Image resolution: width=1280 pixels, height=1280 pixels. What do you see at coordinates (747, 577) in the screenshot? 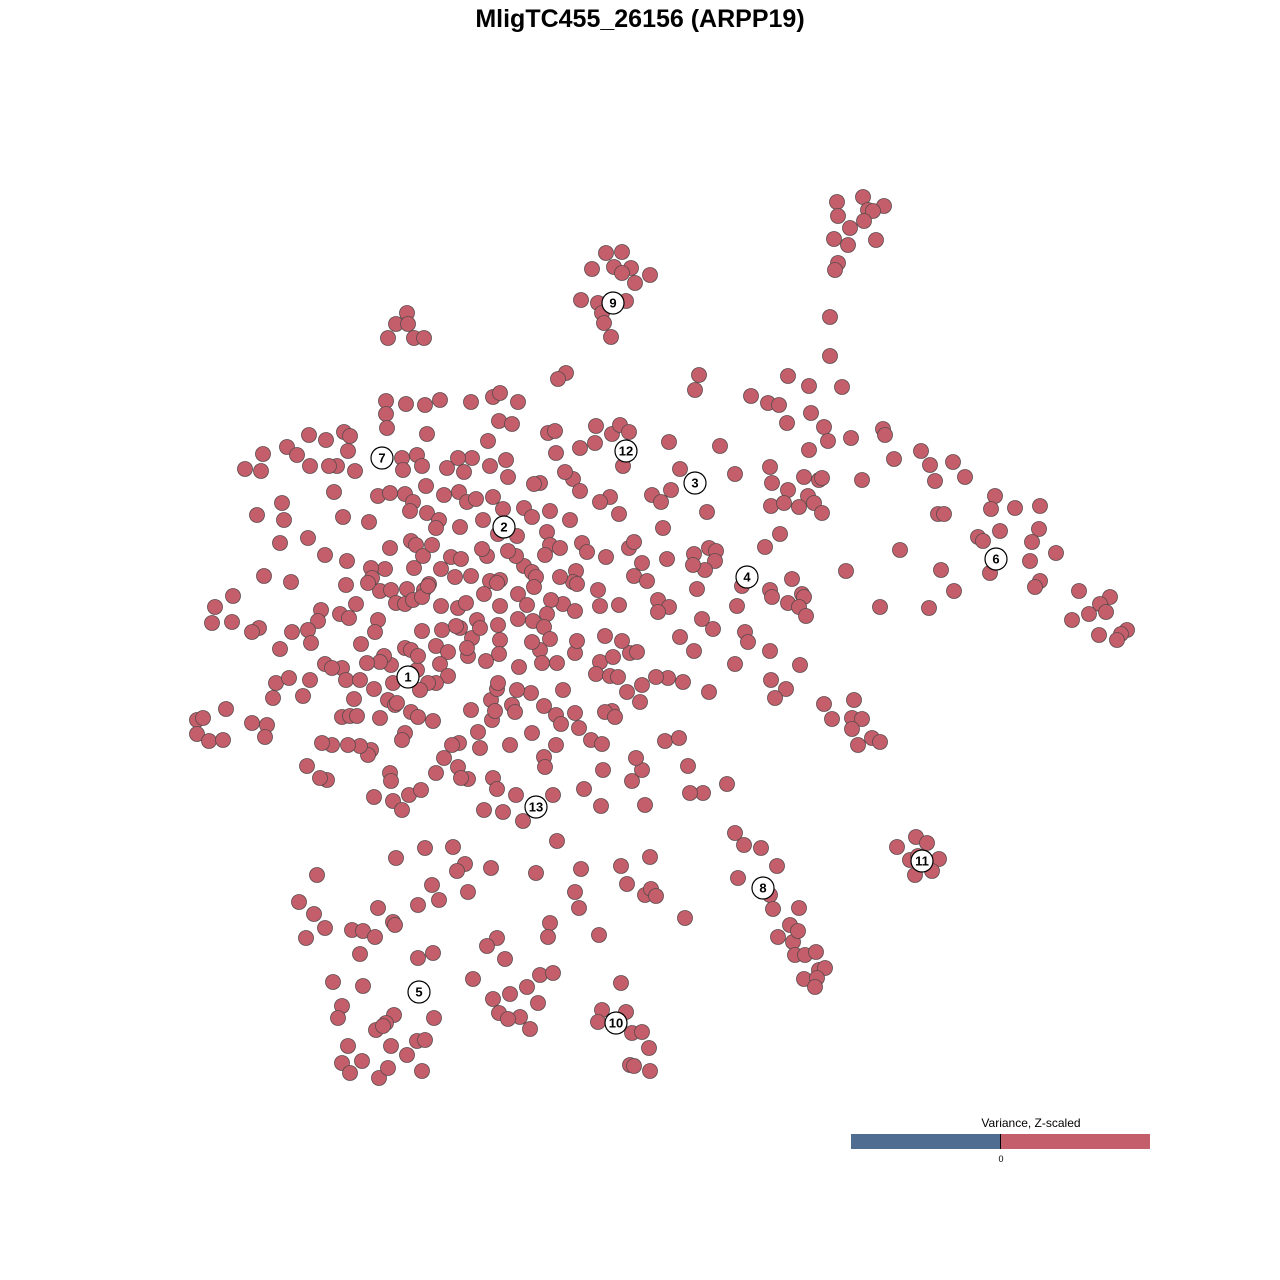
I see `cluster-label-4: 4` at bounding box center [747, 577].